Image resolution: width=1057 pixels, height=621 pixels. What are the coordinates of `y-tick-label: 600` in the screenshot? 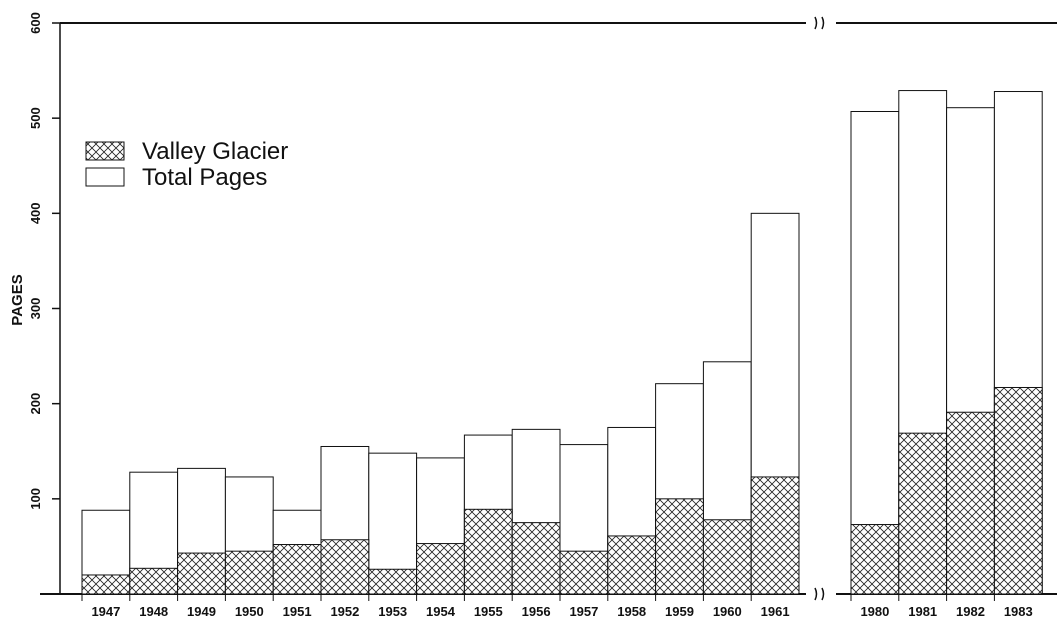 It's located at (35, 23).